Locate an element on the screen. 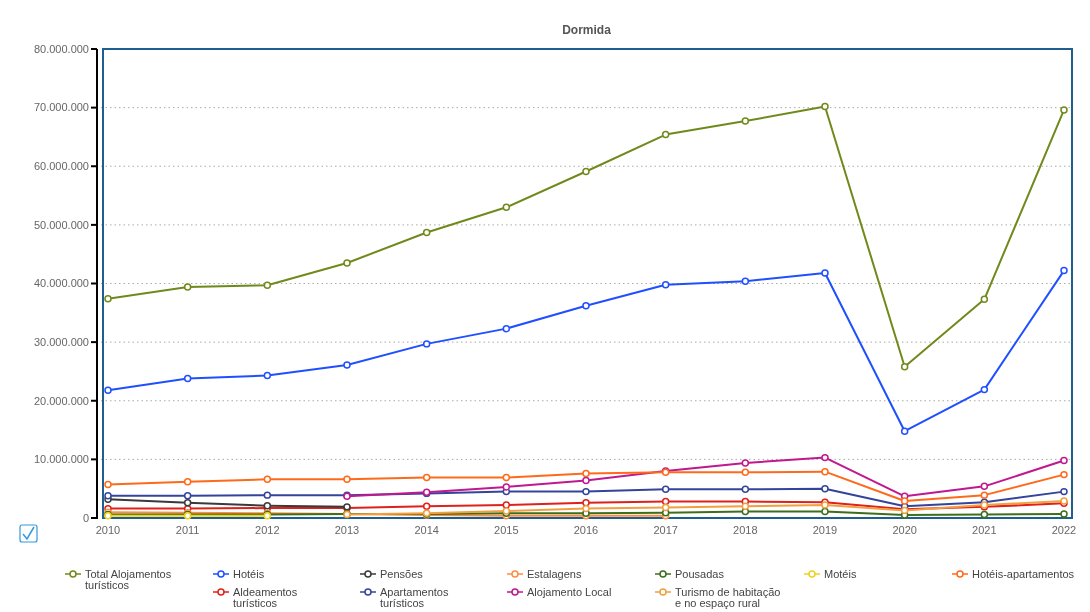 The height and width of the screenshot is (612, 1090). y-tick-label: 0 is located at coordinates (85, 517).